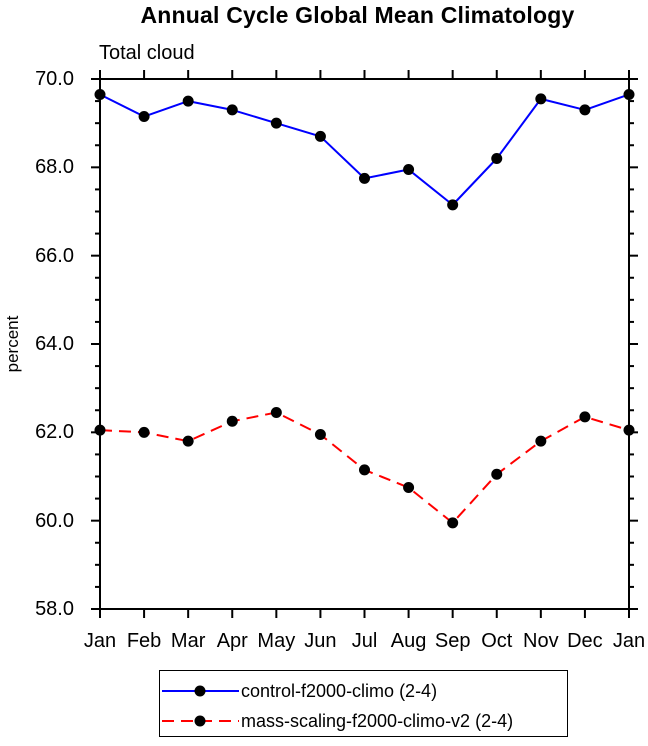  I want to click on legend-line-sample-control, so click(200, 691).